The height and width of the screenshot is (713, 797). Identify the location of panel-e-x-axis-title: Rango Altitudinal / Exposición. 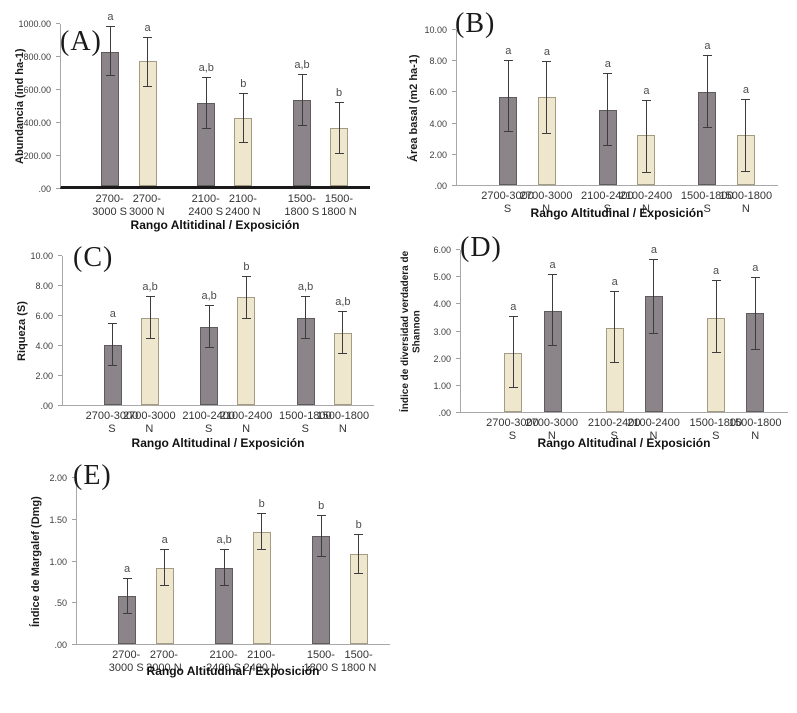
(233, 671).